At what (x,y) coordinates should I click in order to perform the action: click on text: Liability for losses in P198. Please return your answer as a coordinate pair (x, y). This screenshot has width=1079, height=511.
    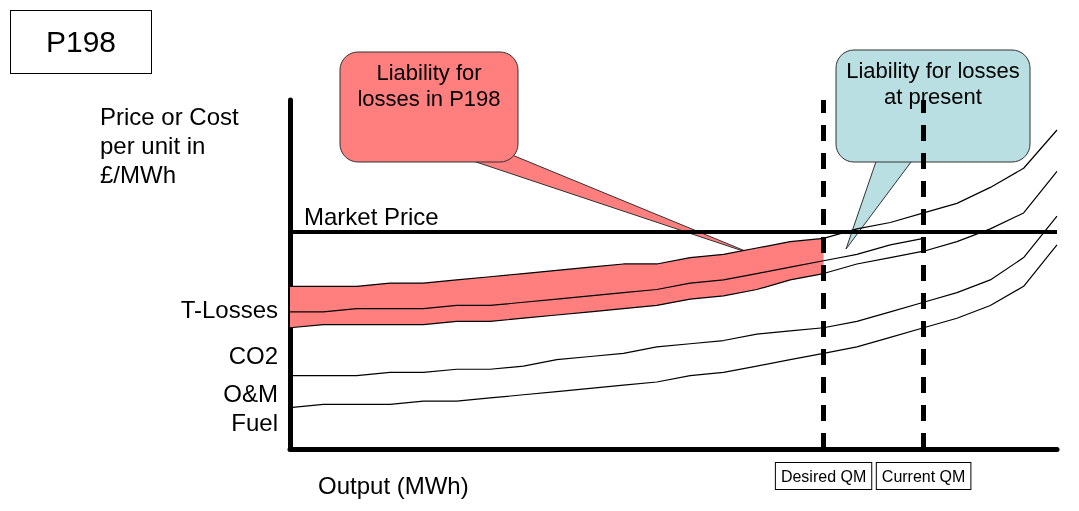
    Looking at the image, I should click on (429, 107).